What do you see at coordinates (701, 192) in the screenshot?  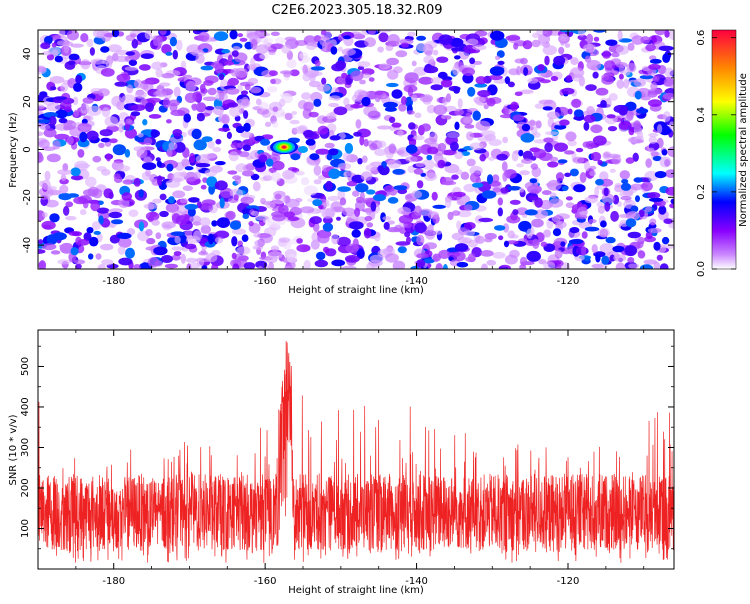 I see `colorbar-tick-label: 0.2` at bounding box center [701, 192].